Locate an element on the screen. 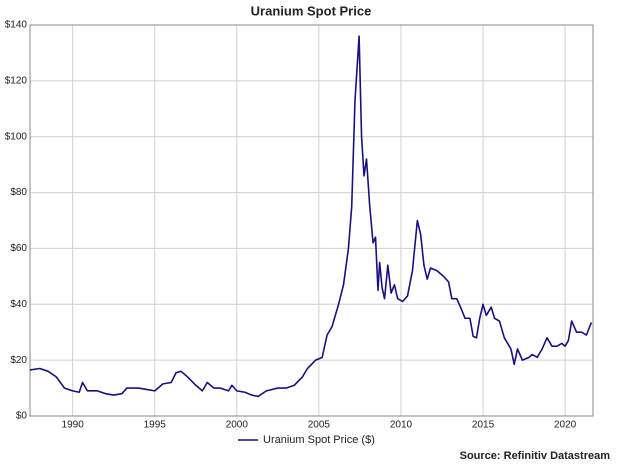  y-tick-label: $60 is located at coordinates (18, 248).